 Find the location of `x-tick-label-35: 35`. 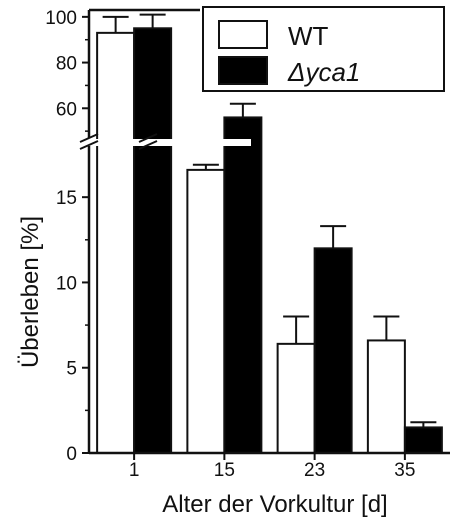

x-tick-label-35: 35 is located at coordinates (404, 470).